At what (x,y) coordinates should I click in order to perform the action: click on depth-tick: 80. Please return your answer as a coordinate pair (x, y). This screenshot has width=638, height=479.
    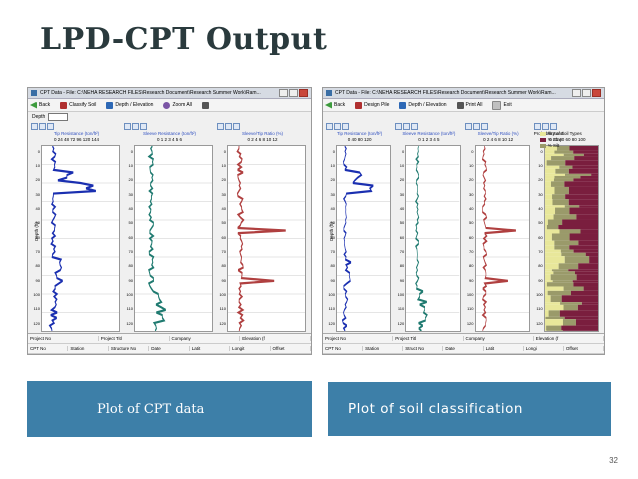
    Looking at the image, I should click on (223, 266).